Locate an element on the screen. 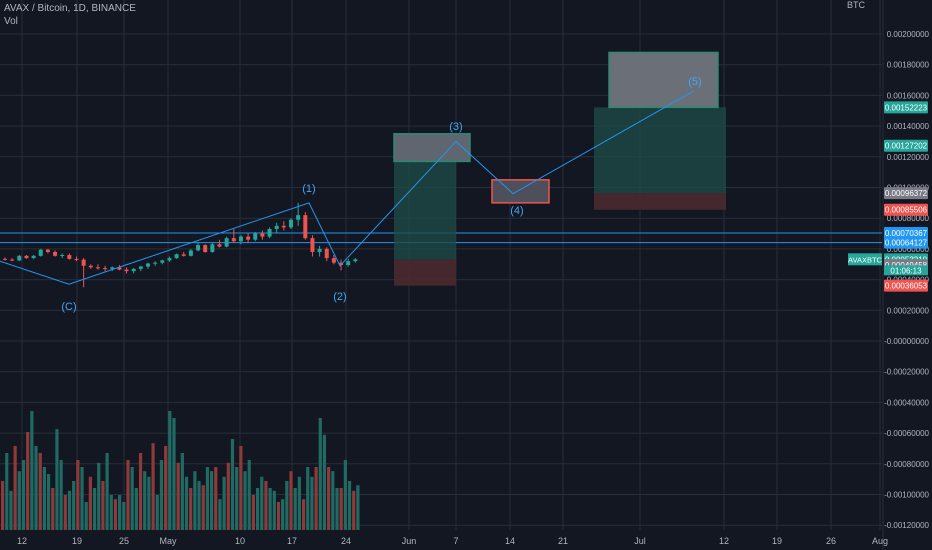  target-zone is located at coordinates (425, 202).